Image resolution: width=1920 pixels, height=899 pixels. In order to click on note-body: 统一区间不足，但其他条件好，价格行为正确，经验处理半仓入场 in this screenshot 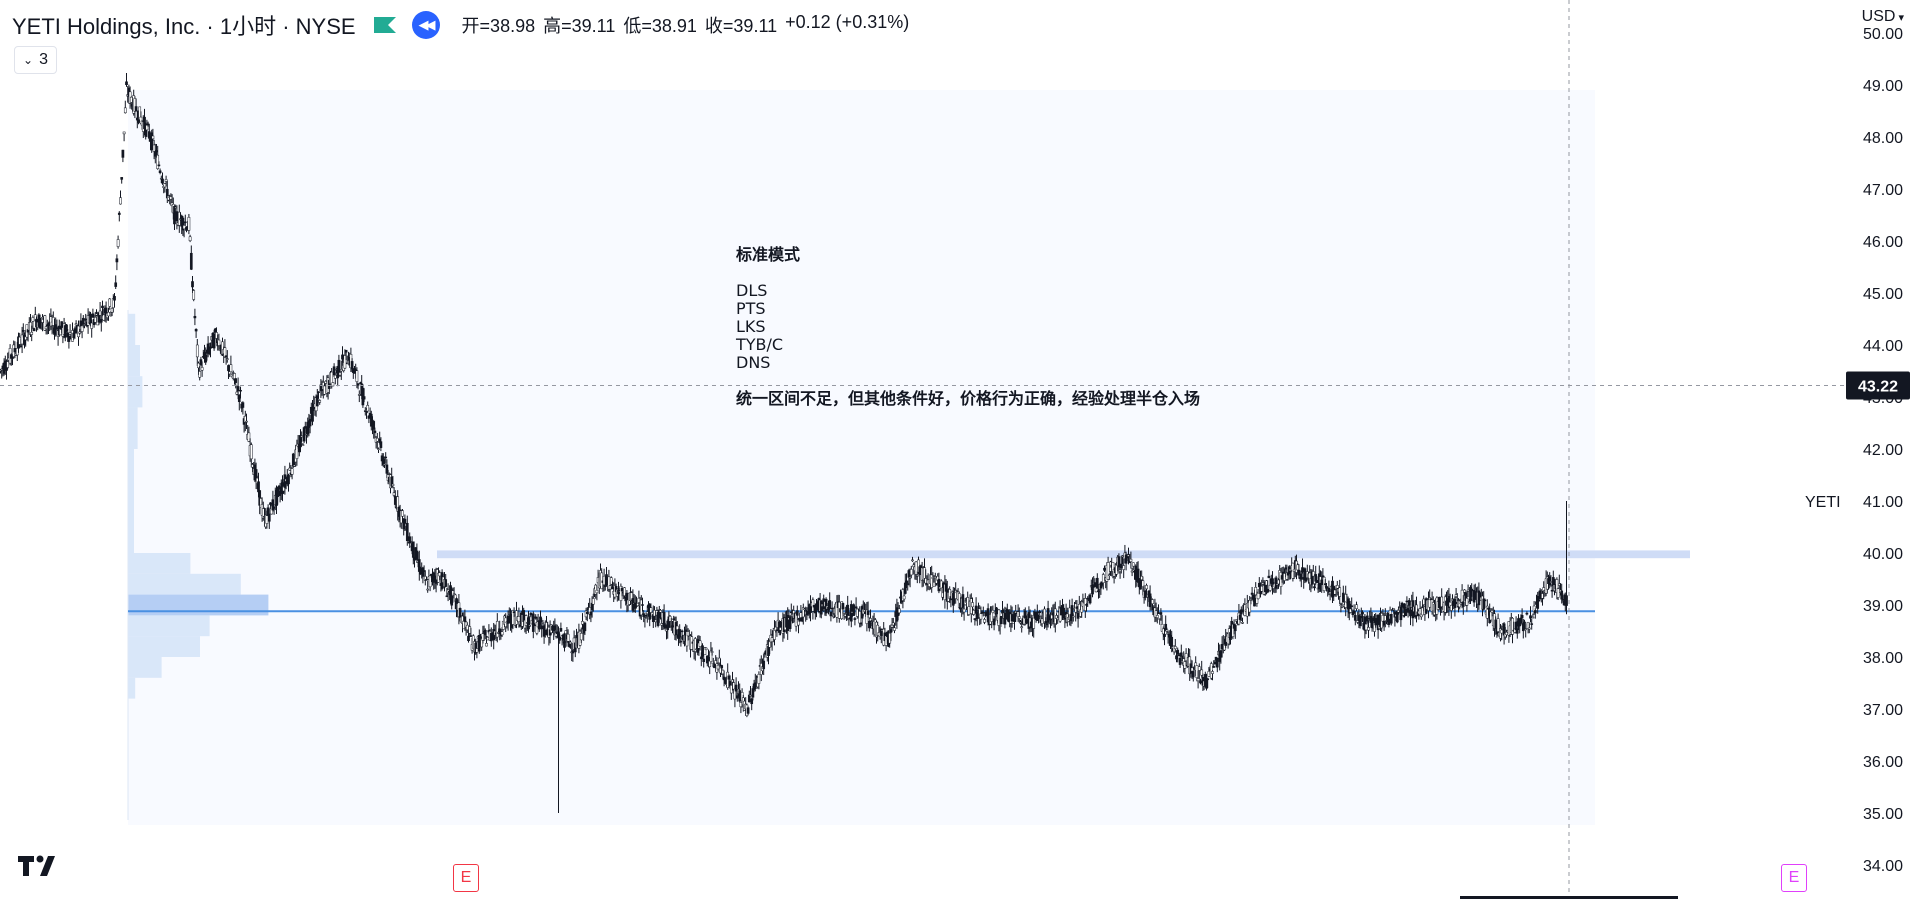, I will do `click(968, 398)`.